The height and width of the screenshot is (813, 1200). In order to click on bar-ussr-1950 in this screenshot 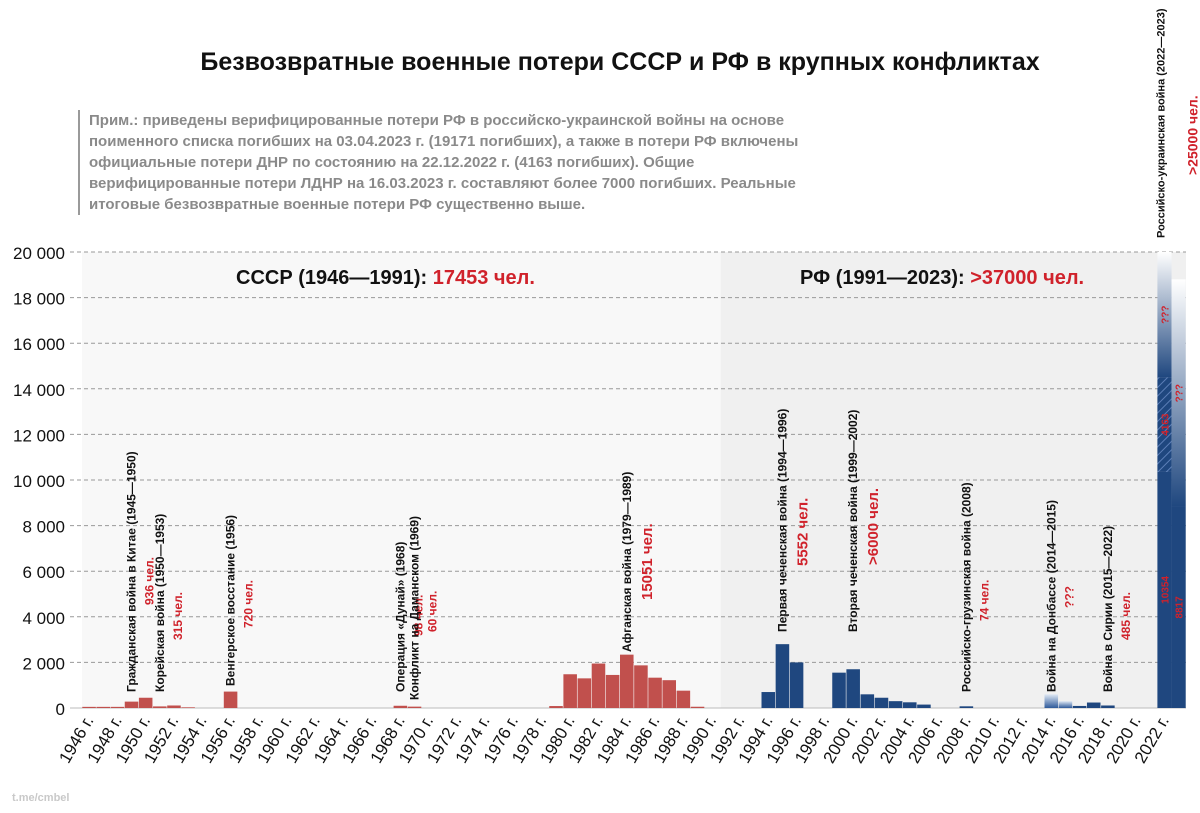, I will do `click(145, 702)`.